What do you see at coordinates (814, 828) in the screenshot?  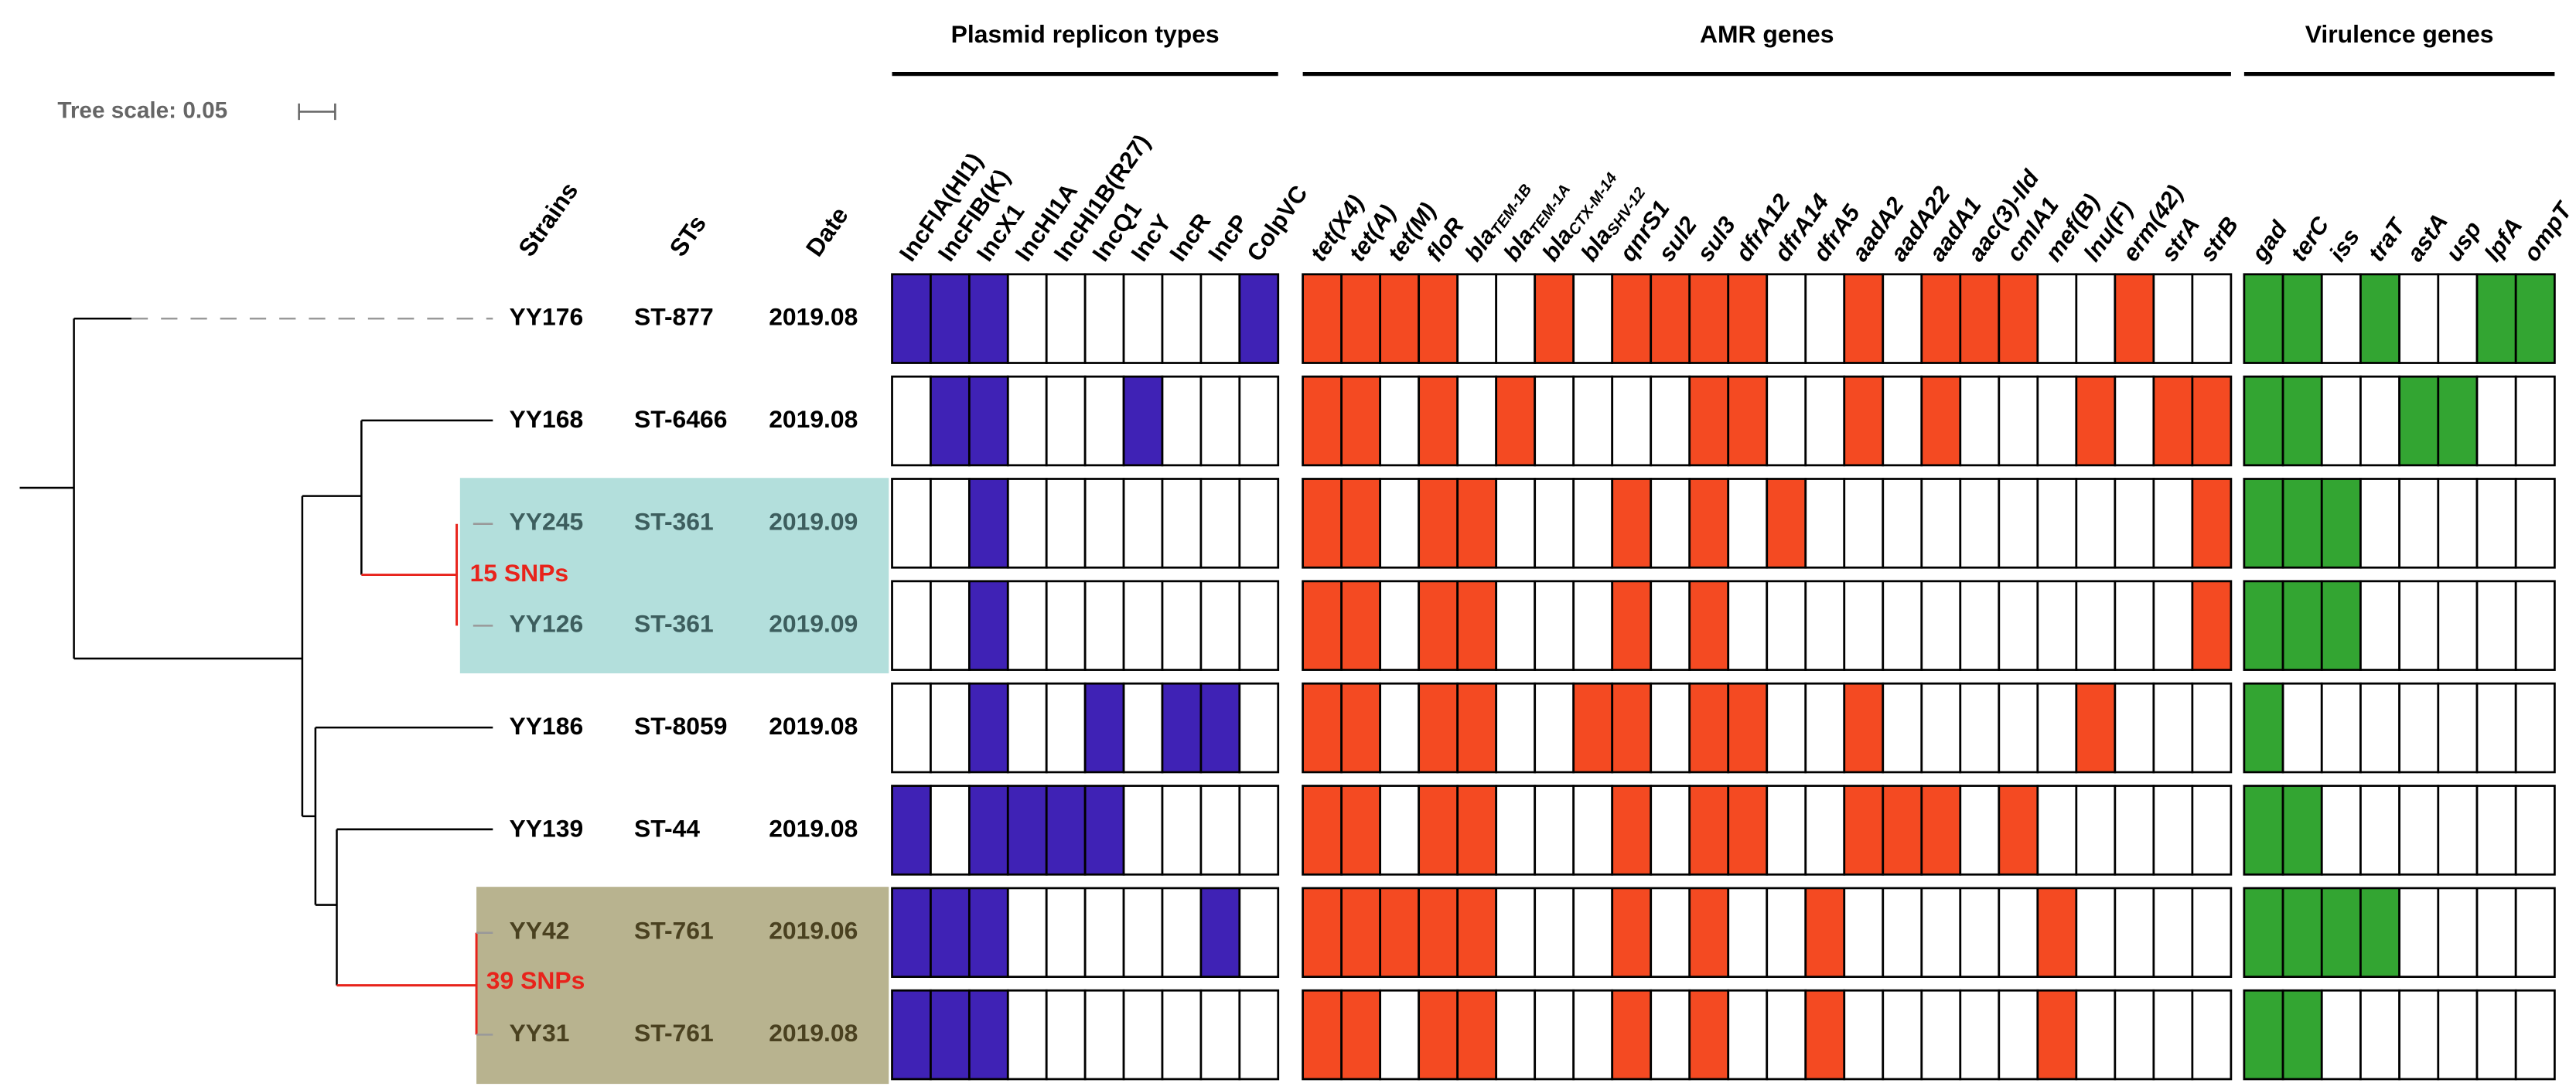 I see `date-label: 2019.08` at bounding box center [814, 828].